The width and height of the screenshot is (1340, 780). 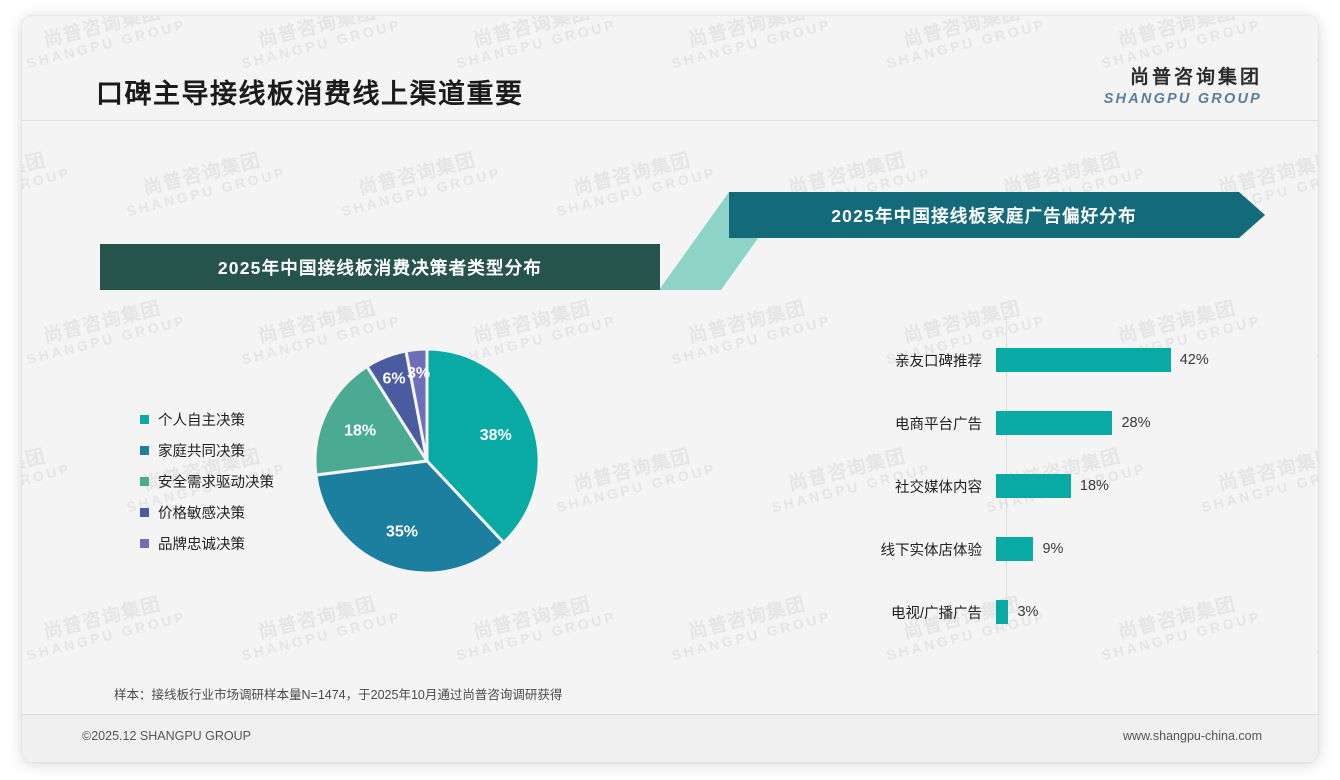 What do you see at coordinates (201, 545) in the screenshot?
I see `pie-legend-label: 品牌忠诚决策` at bounding box center [201, 545].